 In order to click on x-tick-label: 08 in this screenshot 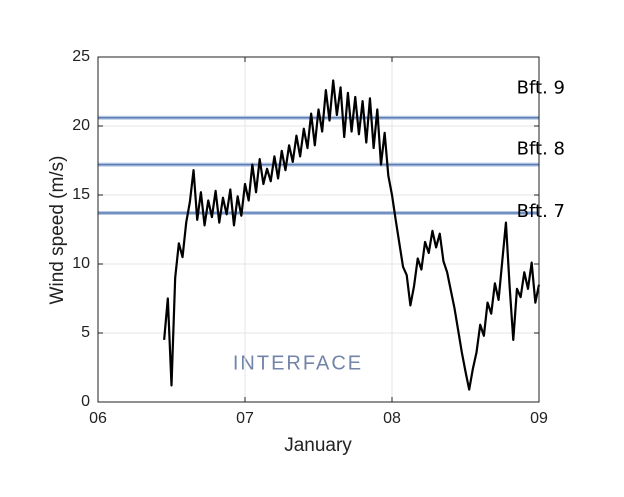, I will do `click(392, 418)`.